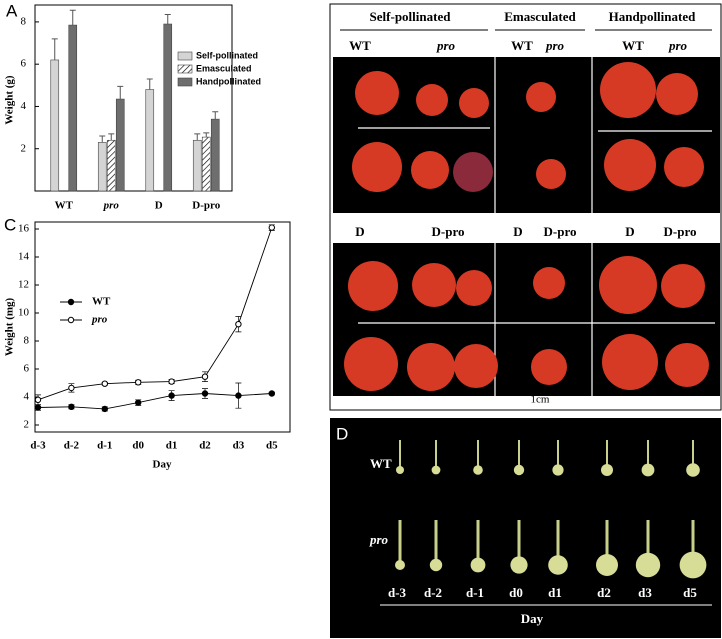 The image size is (722, 639). What do you see at coordinates (540, 16) in the screenshot?
I see `section-label: Emasculated` at bounding box center [540, 16].